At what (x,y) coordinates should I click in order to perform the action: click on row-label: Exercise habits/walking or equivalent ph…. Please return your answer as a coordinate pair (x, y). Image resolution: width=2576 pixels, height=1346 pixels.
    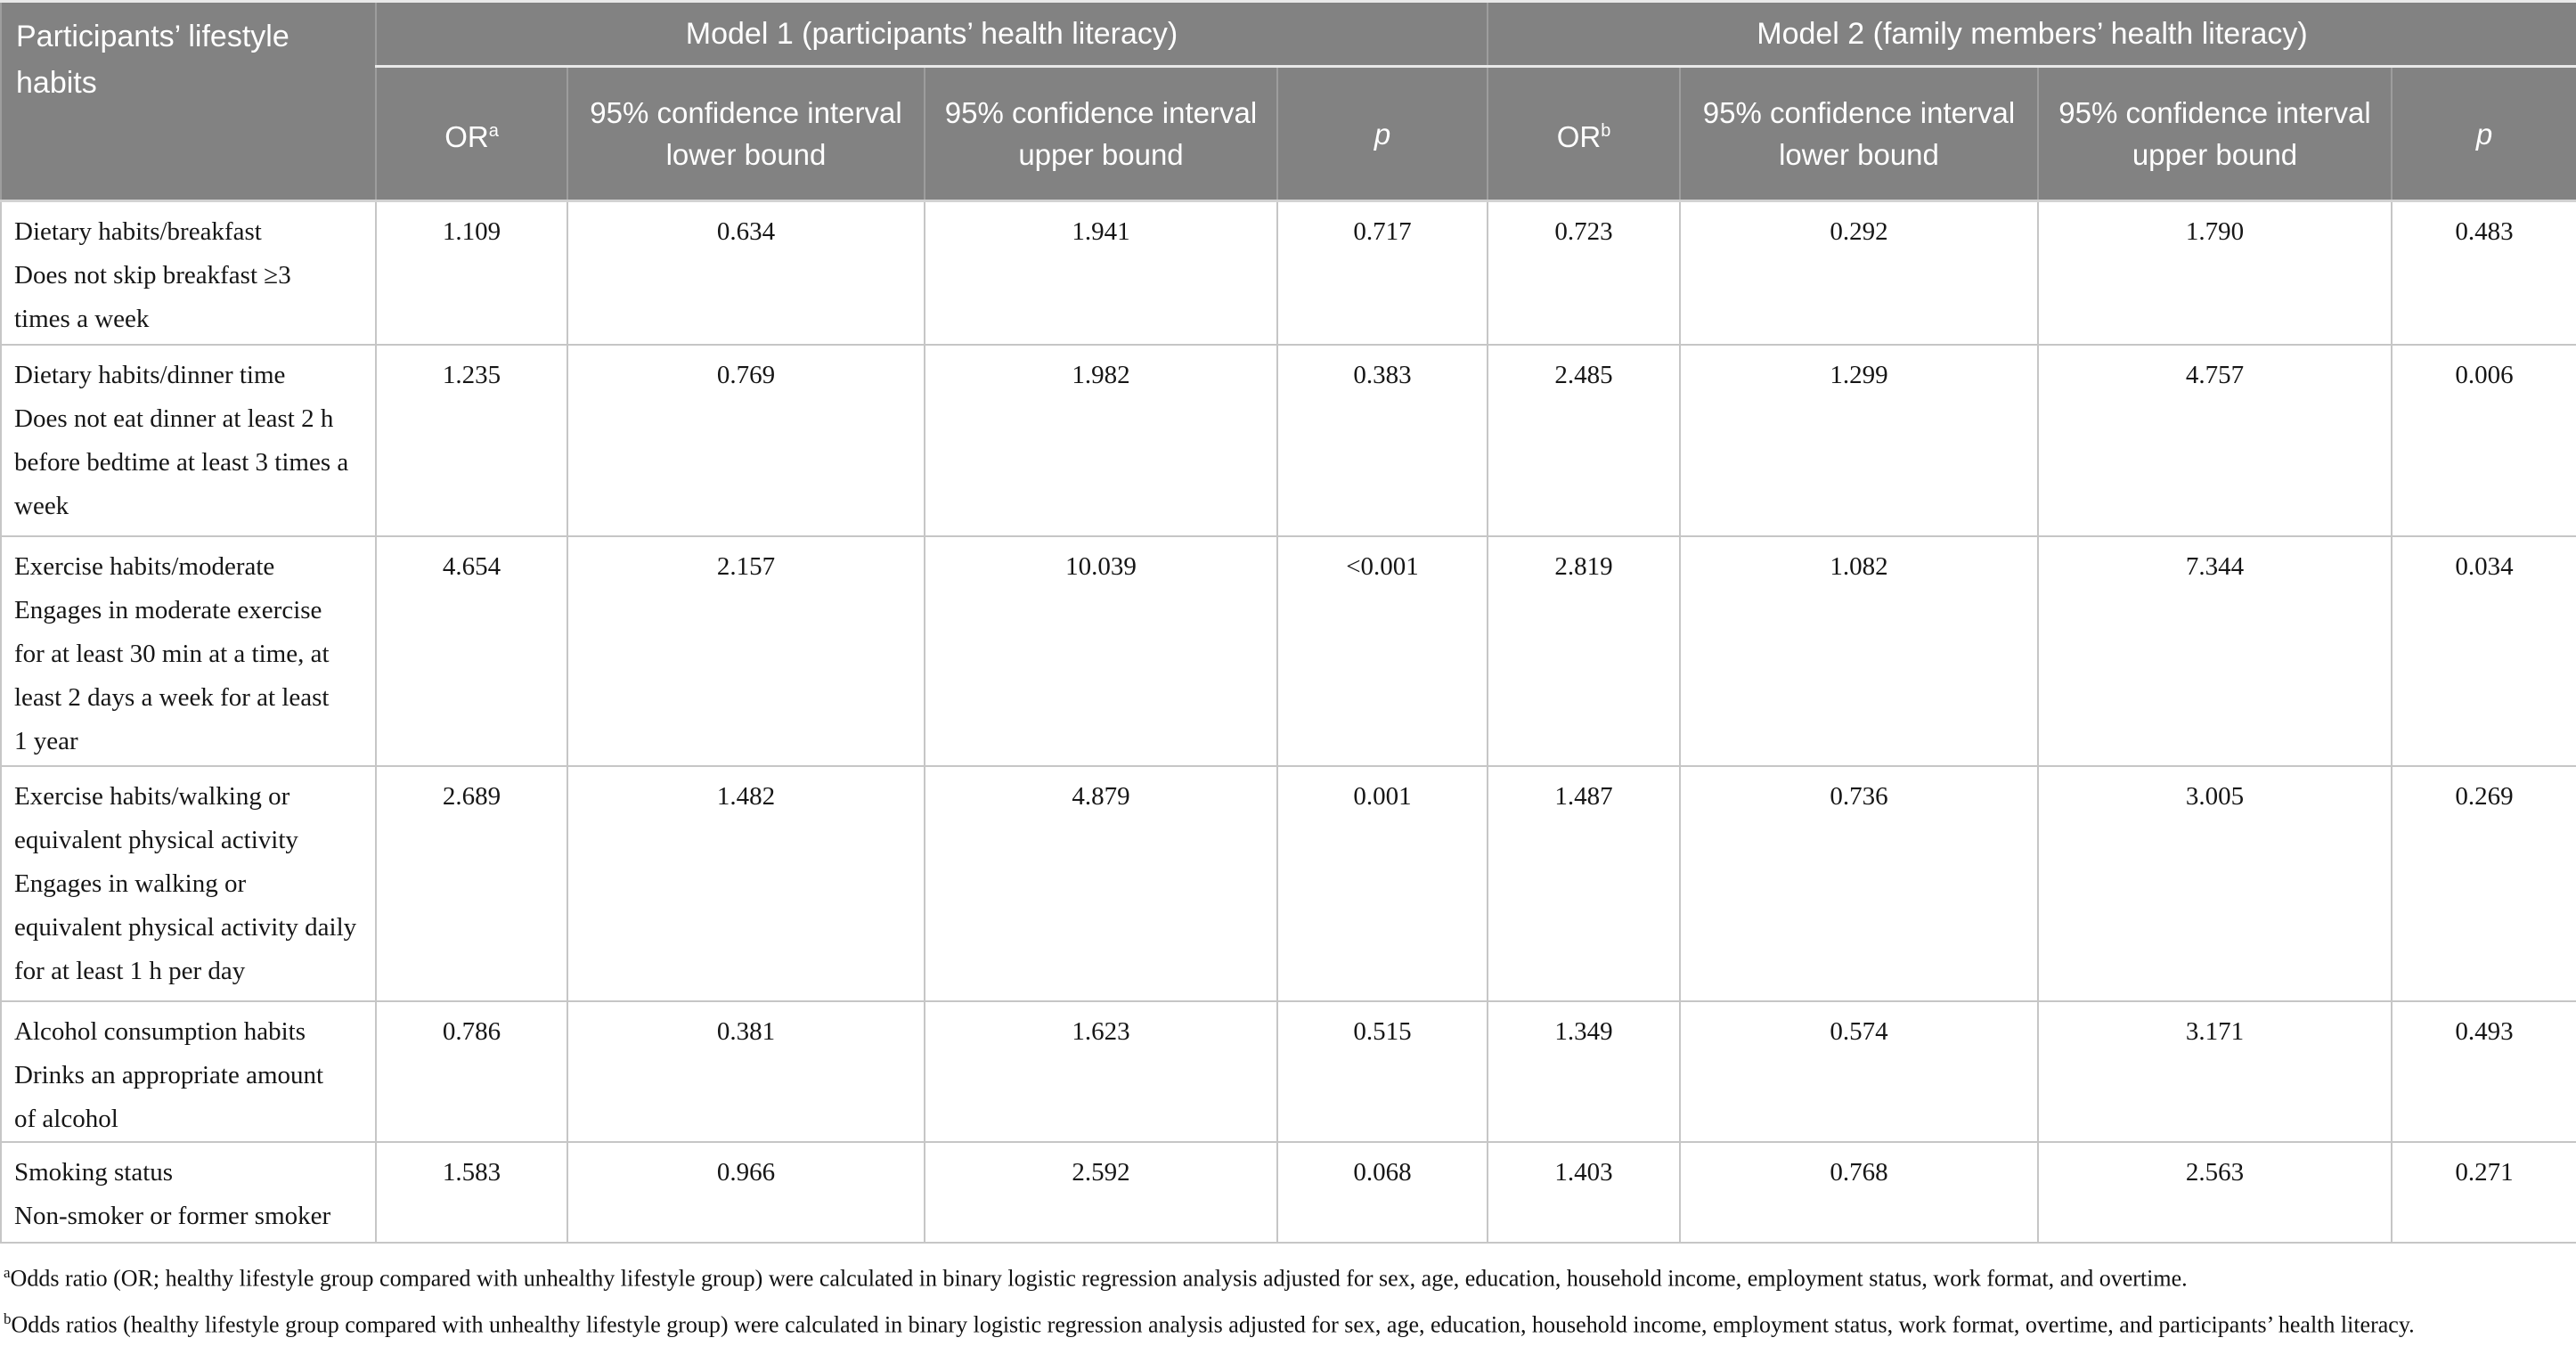
    Looking at the image, I should click on (189, 883).